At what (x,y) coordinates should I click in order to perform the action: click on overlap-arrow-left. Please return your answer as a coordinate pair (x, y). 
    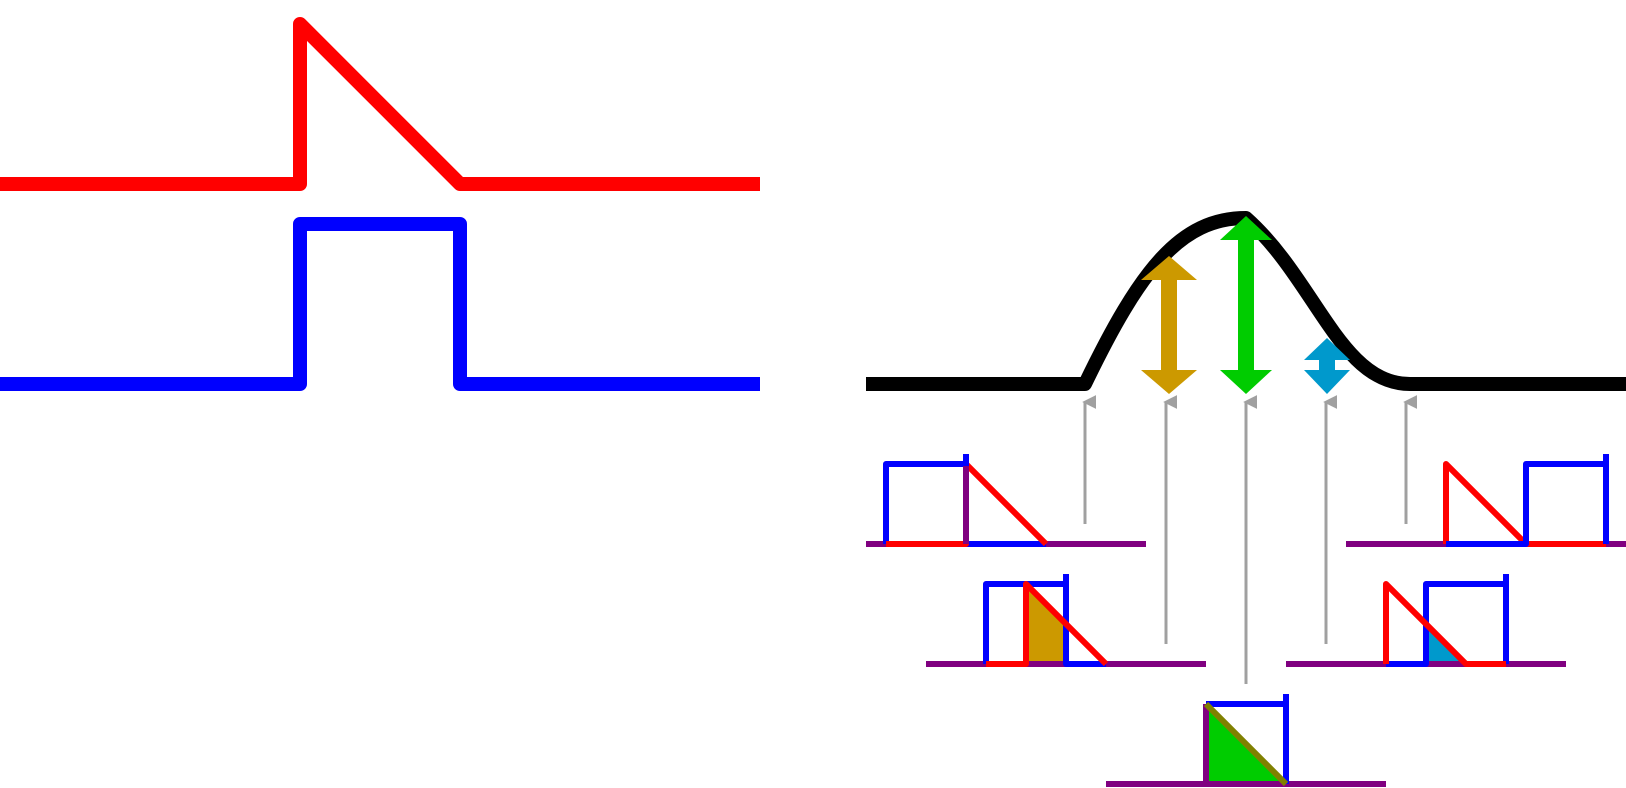
    Looking at the image, I should click on (1169, 325).